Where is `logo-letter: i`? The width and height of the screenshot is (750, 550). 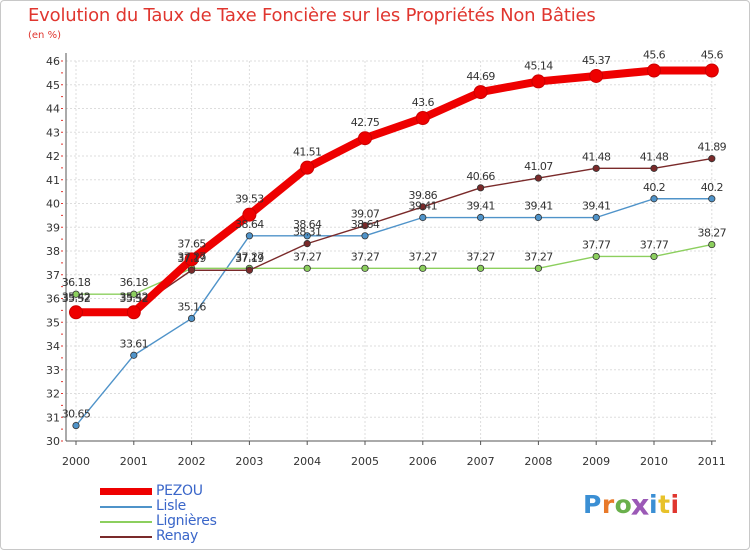 logo-letter: i is located at coordinates (675, 504).